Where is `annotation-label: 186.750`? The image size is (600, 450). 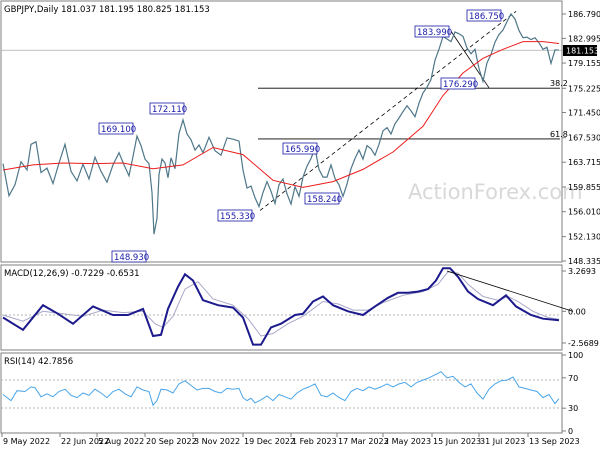 annotation-label: 186.750 is located at coordinates (486, 17).